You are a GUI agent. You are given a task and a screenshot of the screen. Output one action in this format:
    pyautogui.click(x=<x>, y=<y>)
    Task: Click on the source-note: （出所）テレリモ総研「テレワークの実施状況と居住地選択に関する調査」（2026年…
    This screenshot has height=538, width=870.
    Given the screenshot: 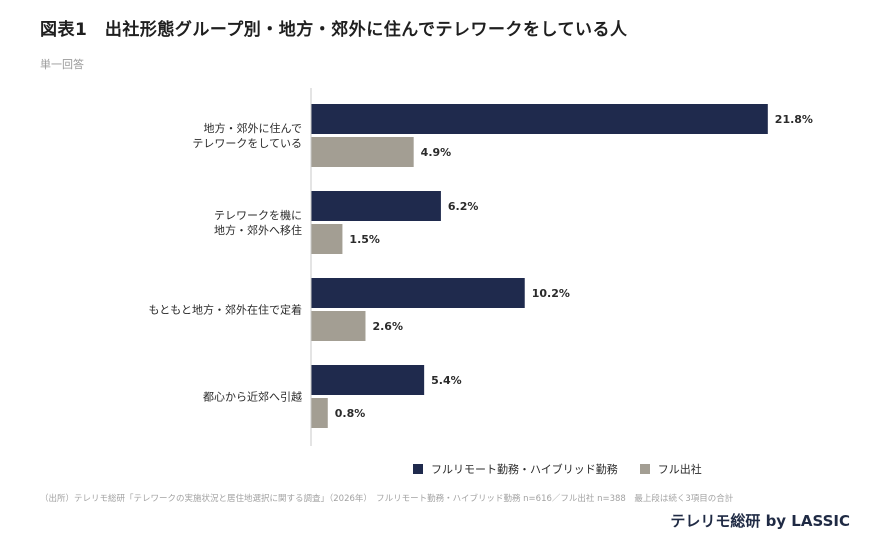 What is the action you would take?
    pyautogui.click(x=387, y=499)
    